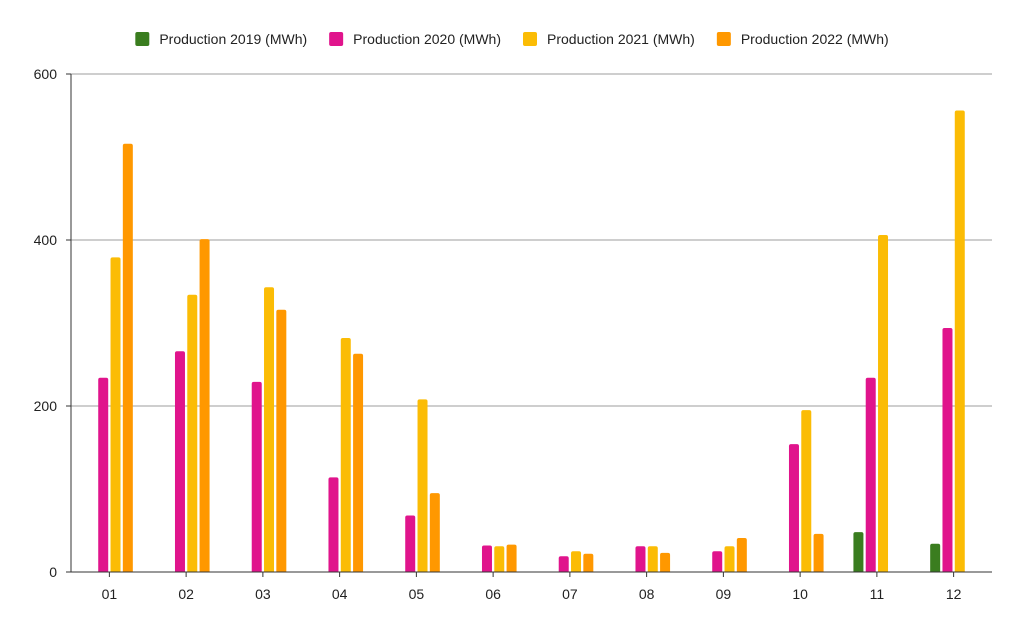  Describe the element at coordinates (427, 39) in the screenshot. I see `legend-label: Production 2020 (MWh)` at that location.